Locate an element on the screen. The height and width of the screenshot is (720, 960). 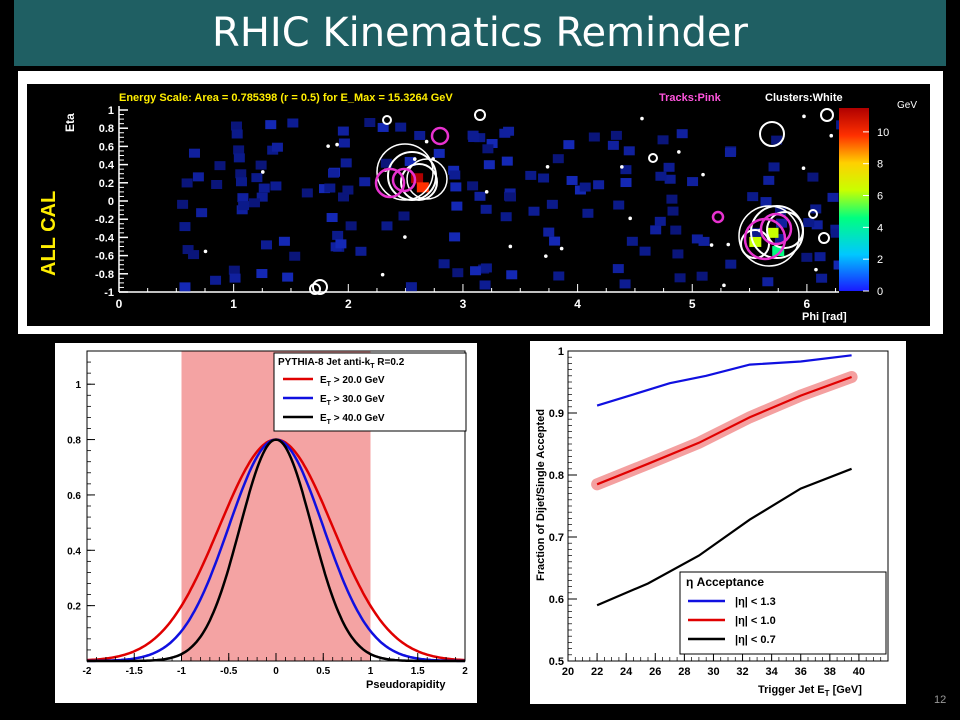
colorbar-tick-label: 4 is located at coordinates (880, 228).